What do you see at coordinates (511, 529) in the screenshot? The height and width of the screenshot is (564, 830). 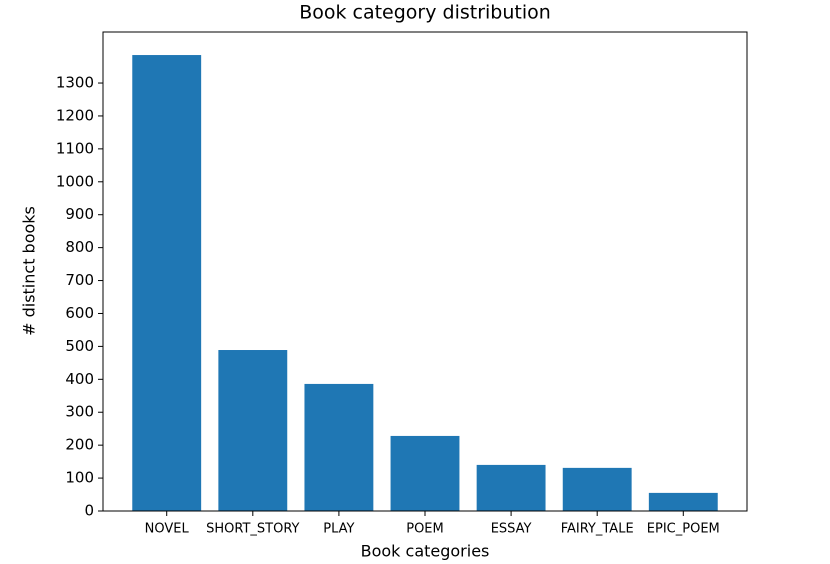 I see `x-tick-label: ESSAY` at bounding box center [511, 529].